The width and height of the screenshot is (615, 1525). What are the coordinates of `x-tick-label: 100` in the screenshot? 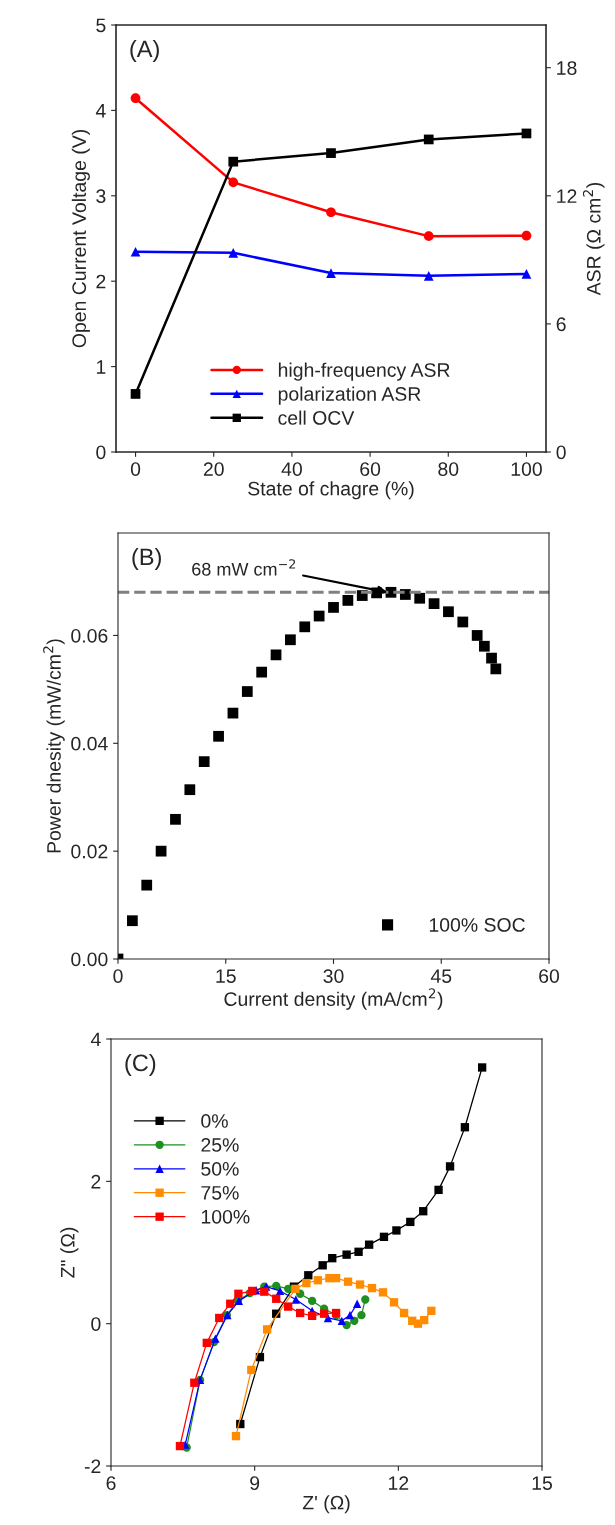 It's located at (526, 469).